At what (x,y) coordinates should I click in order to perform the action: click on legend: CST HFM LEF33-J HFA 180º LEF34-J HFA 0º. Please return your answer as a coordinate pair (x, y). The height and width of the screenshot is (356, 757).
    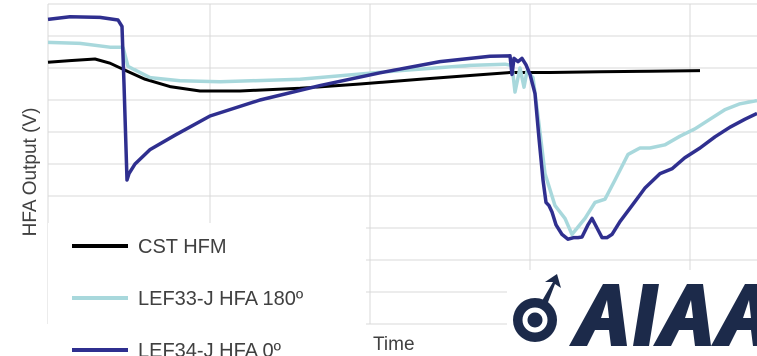
    Looking at the image, I should click on (188, 296).